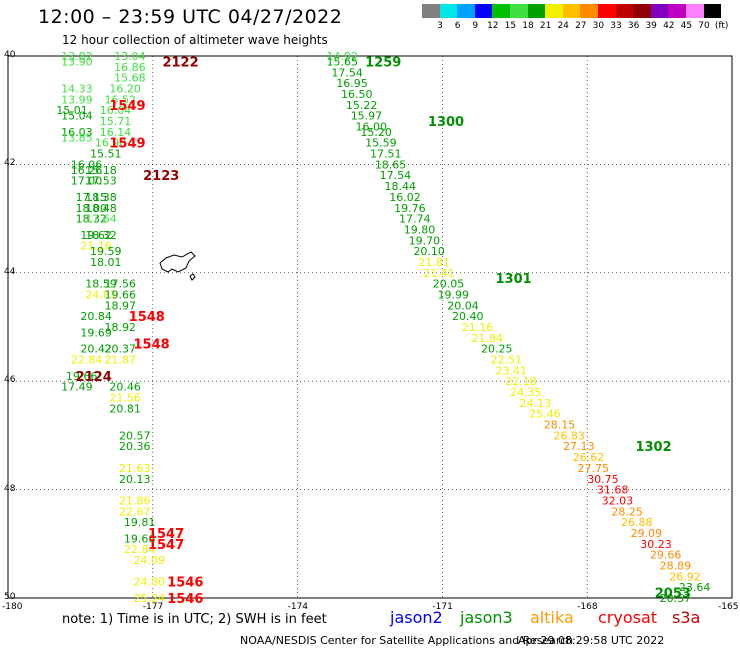 Image resolution: width=740 pixels, height=650 pixels. Describe the element at coordinates (101, 219) in the screenshot. I see `wave-height-value: 17.64` at that location.